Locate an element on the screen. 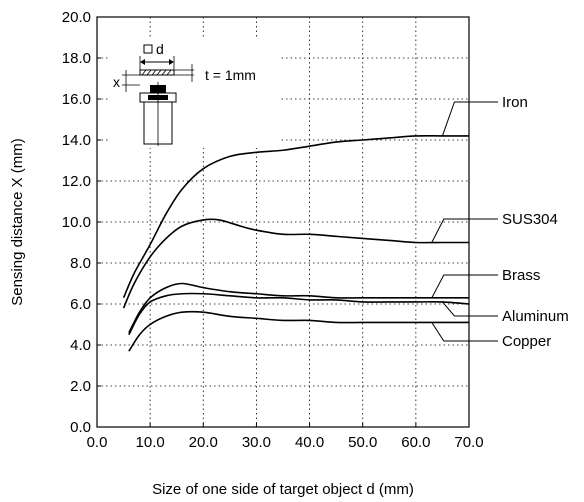 The image size is (584, 502). legend: Iron SUS304 Brass Aluminum Copper is located at coordinates (500, 222).